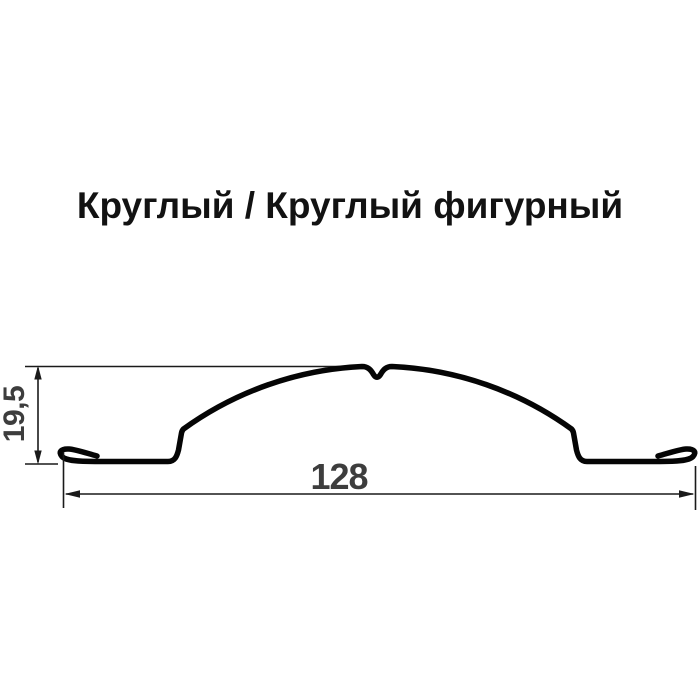  I want to click on height-dimension-label: 19,5, so click(15, 414).